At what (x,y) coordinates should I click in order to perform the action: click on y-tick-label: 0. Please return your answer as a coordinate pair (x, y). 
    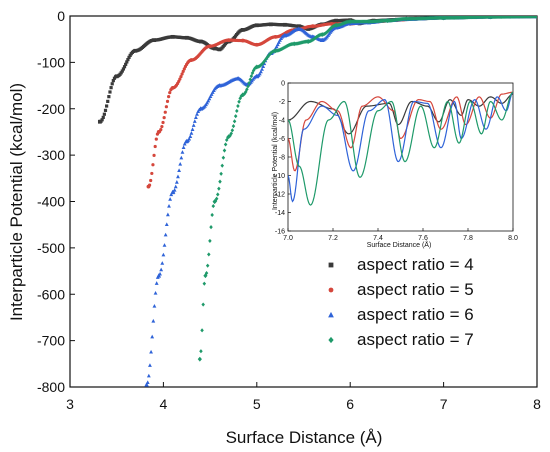
    Looking at the image, I should click on (61, 16).